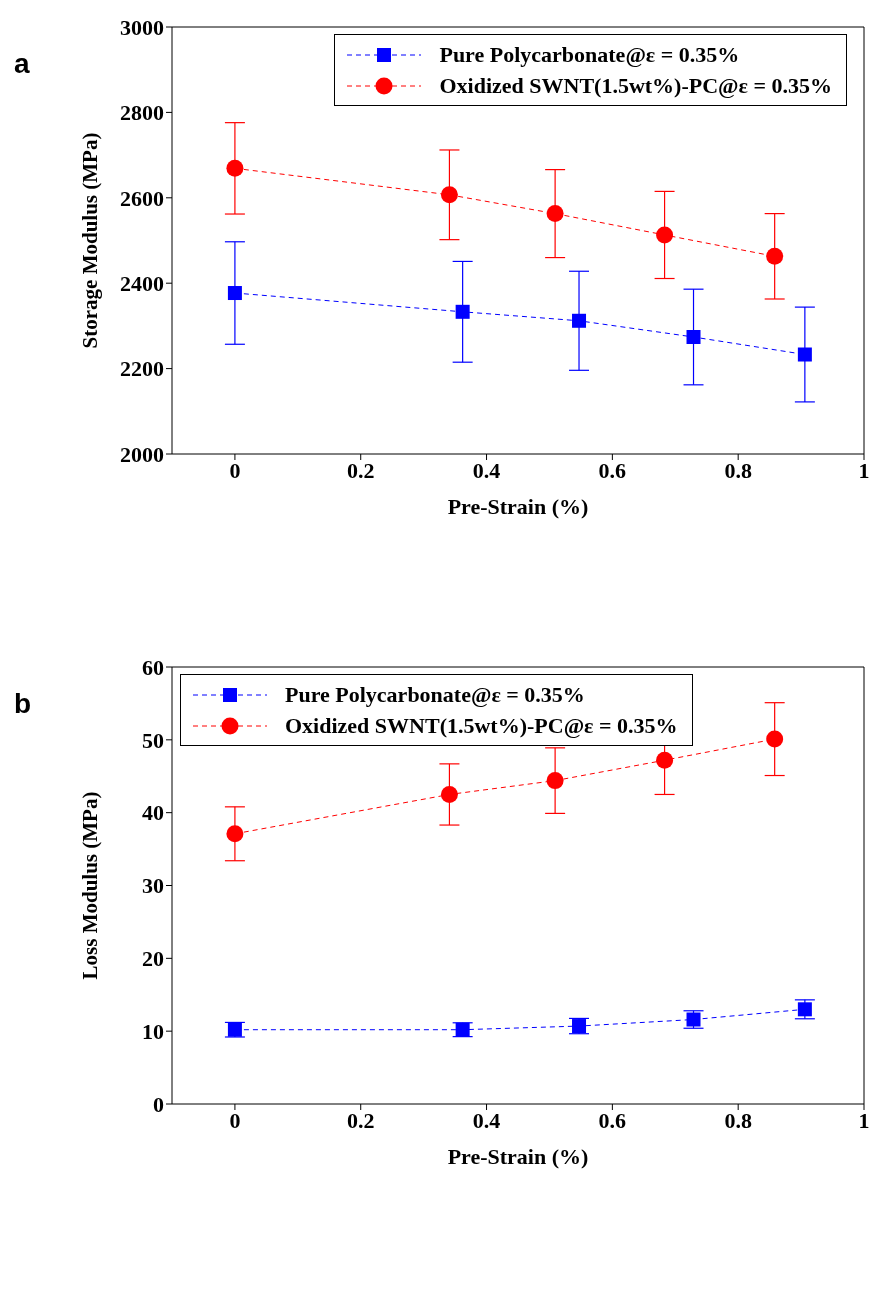  I want to click on y-axis-title: Loss Modulus (MPa), so click(90, 885).